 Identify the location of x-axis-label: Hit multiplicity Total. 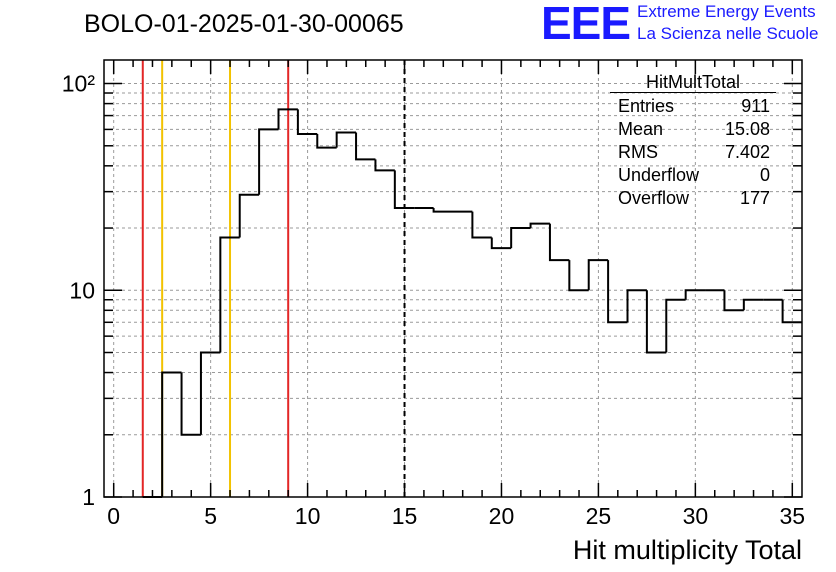
(687, 550).